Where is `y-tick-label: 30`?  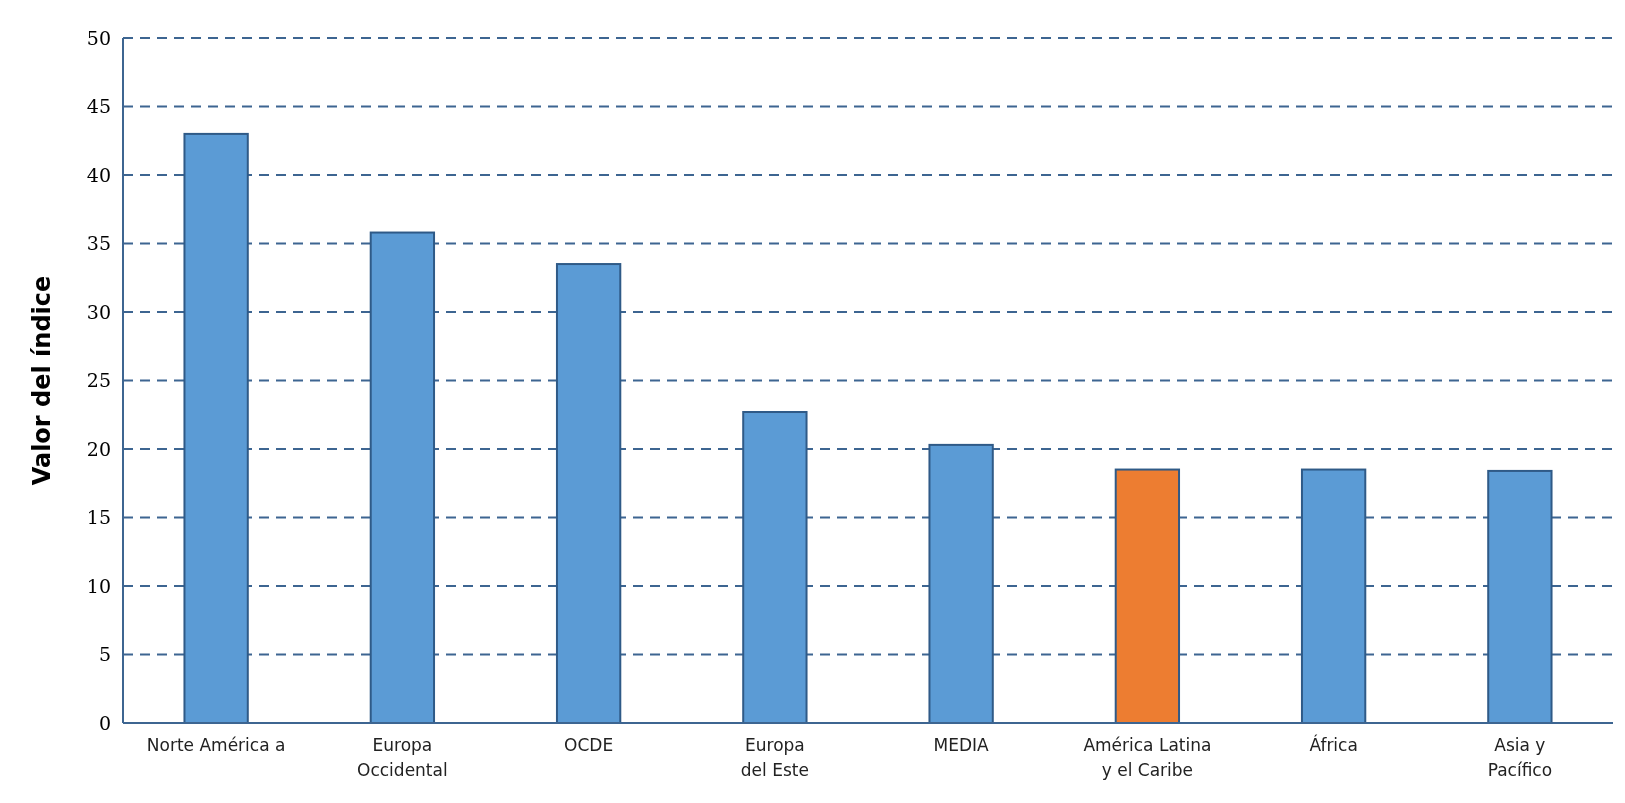 y-tick-label: 30 is located at coordinates (98, 311).